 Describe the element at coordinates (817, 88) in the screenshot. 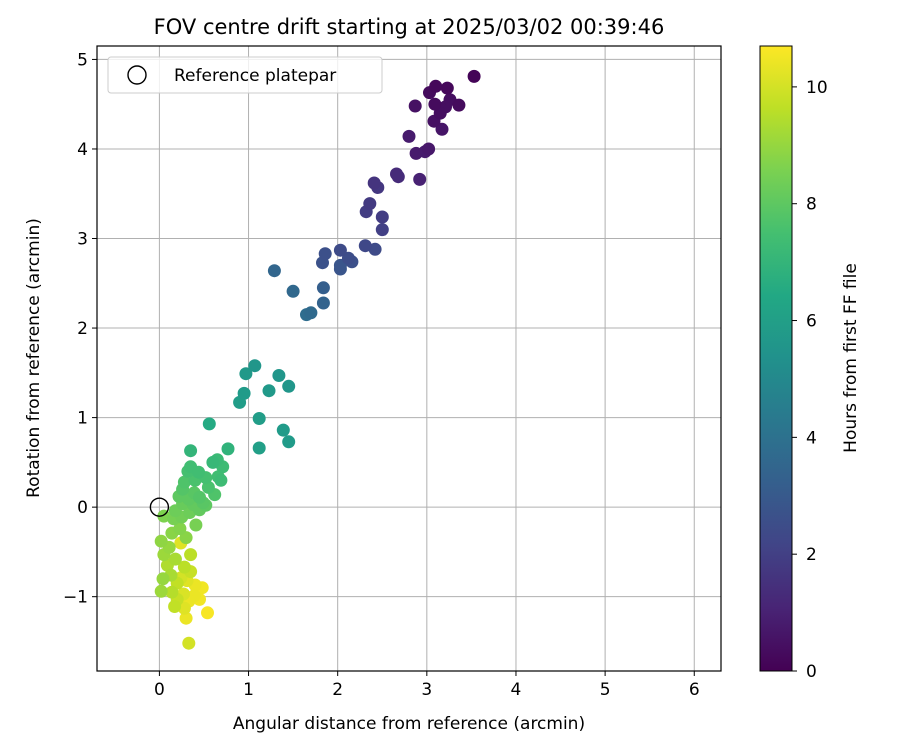

I see `colorbar-tick-label: 10` at that location.